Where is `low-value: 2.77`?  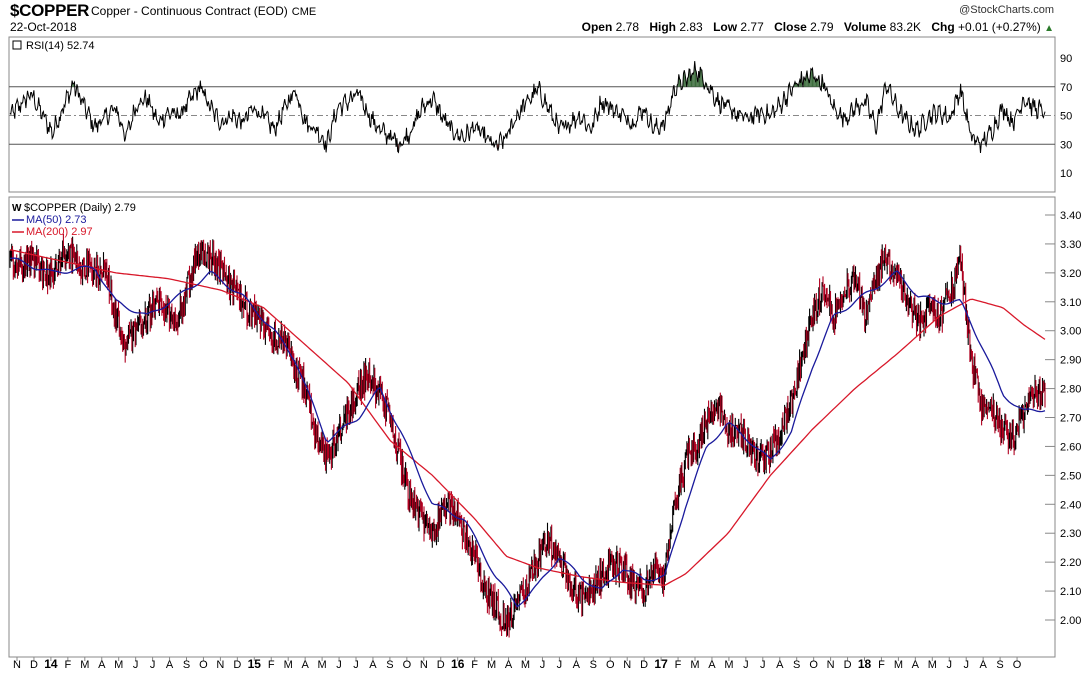
low-value: 2.77 is located at coordinates (752, 27).